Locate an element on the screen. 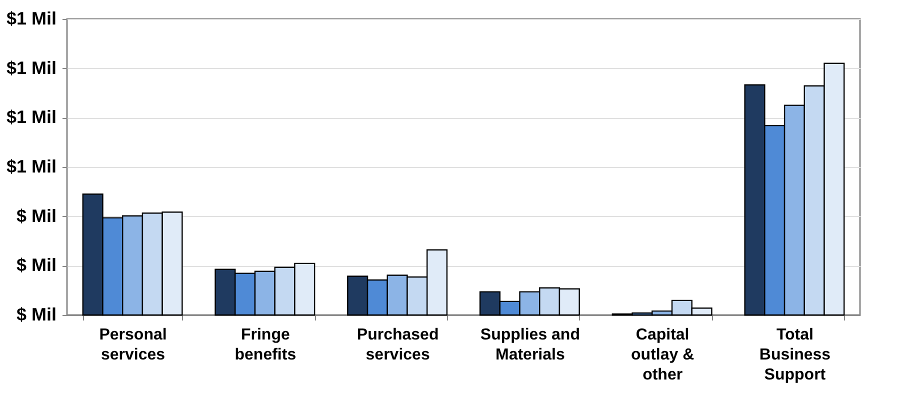 The image size is (910, 404). x-tick-label: Fringe benefits is located at coordinates (265, 345).